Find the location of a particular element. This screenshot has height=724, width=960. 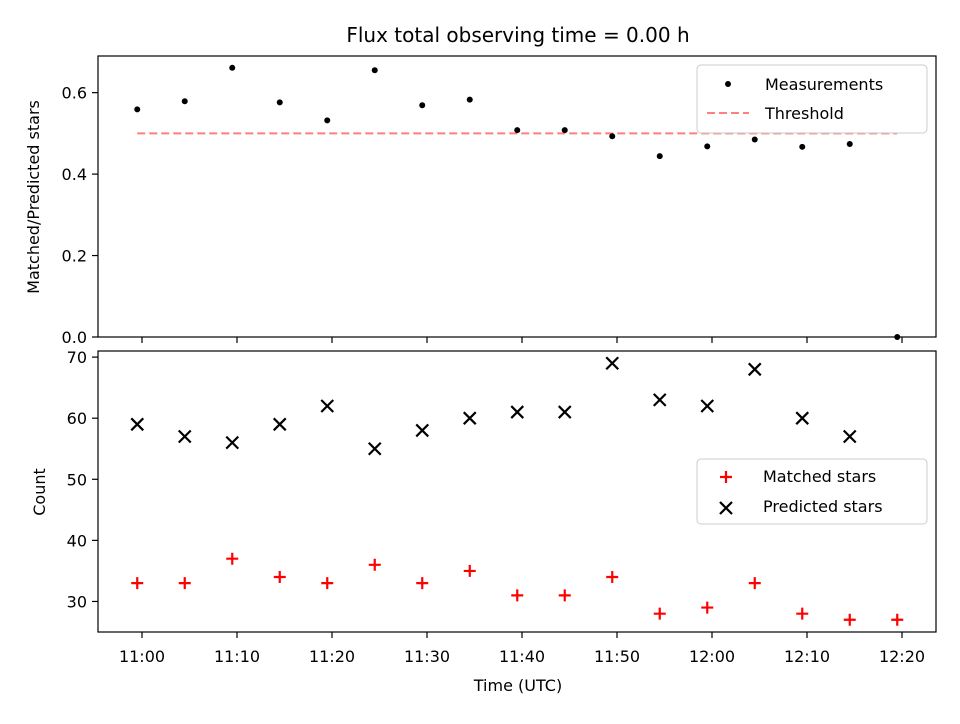

bottom-x-tick-label: 12:20 is located at coordinates (902, 656).